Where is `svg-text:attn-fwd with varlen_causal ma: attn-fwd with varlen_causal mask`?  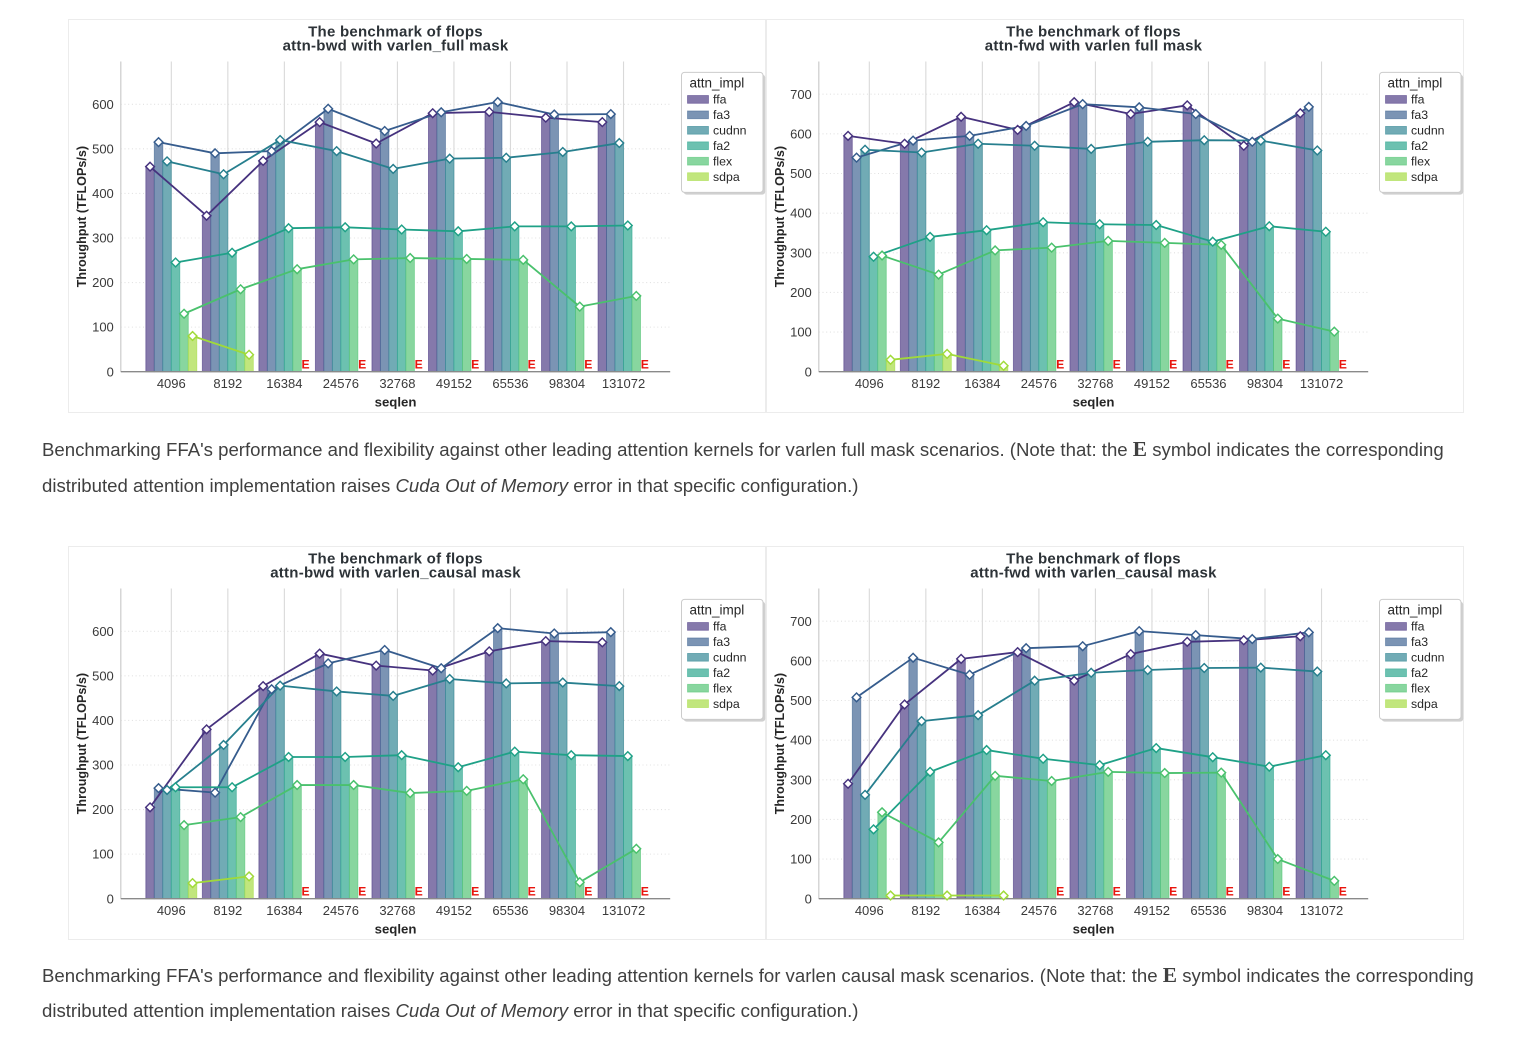
svg-text:attn-fwd with varlen_causal ma: attn-fwd with varlen_causal mask is located at coordinates (1093, 572).